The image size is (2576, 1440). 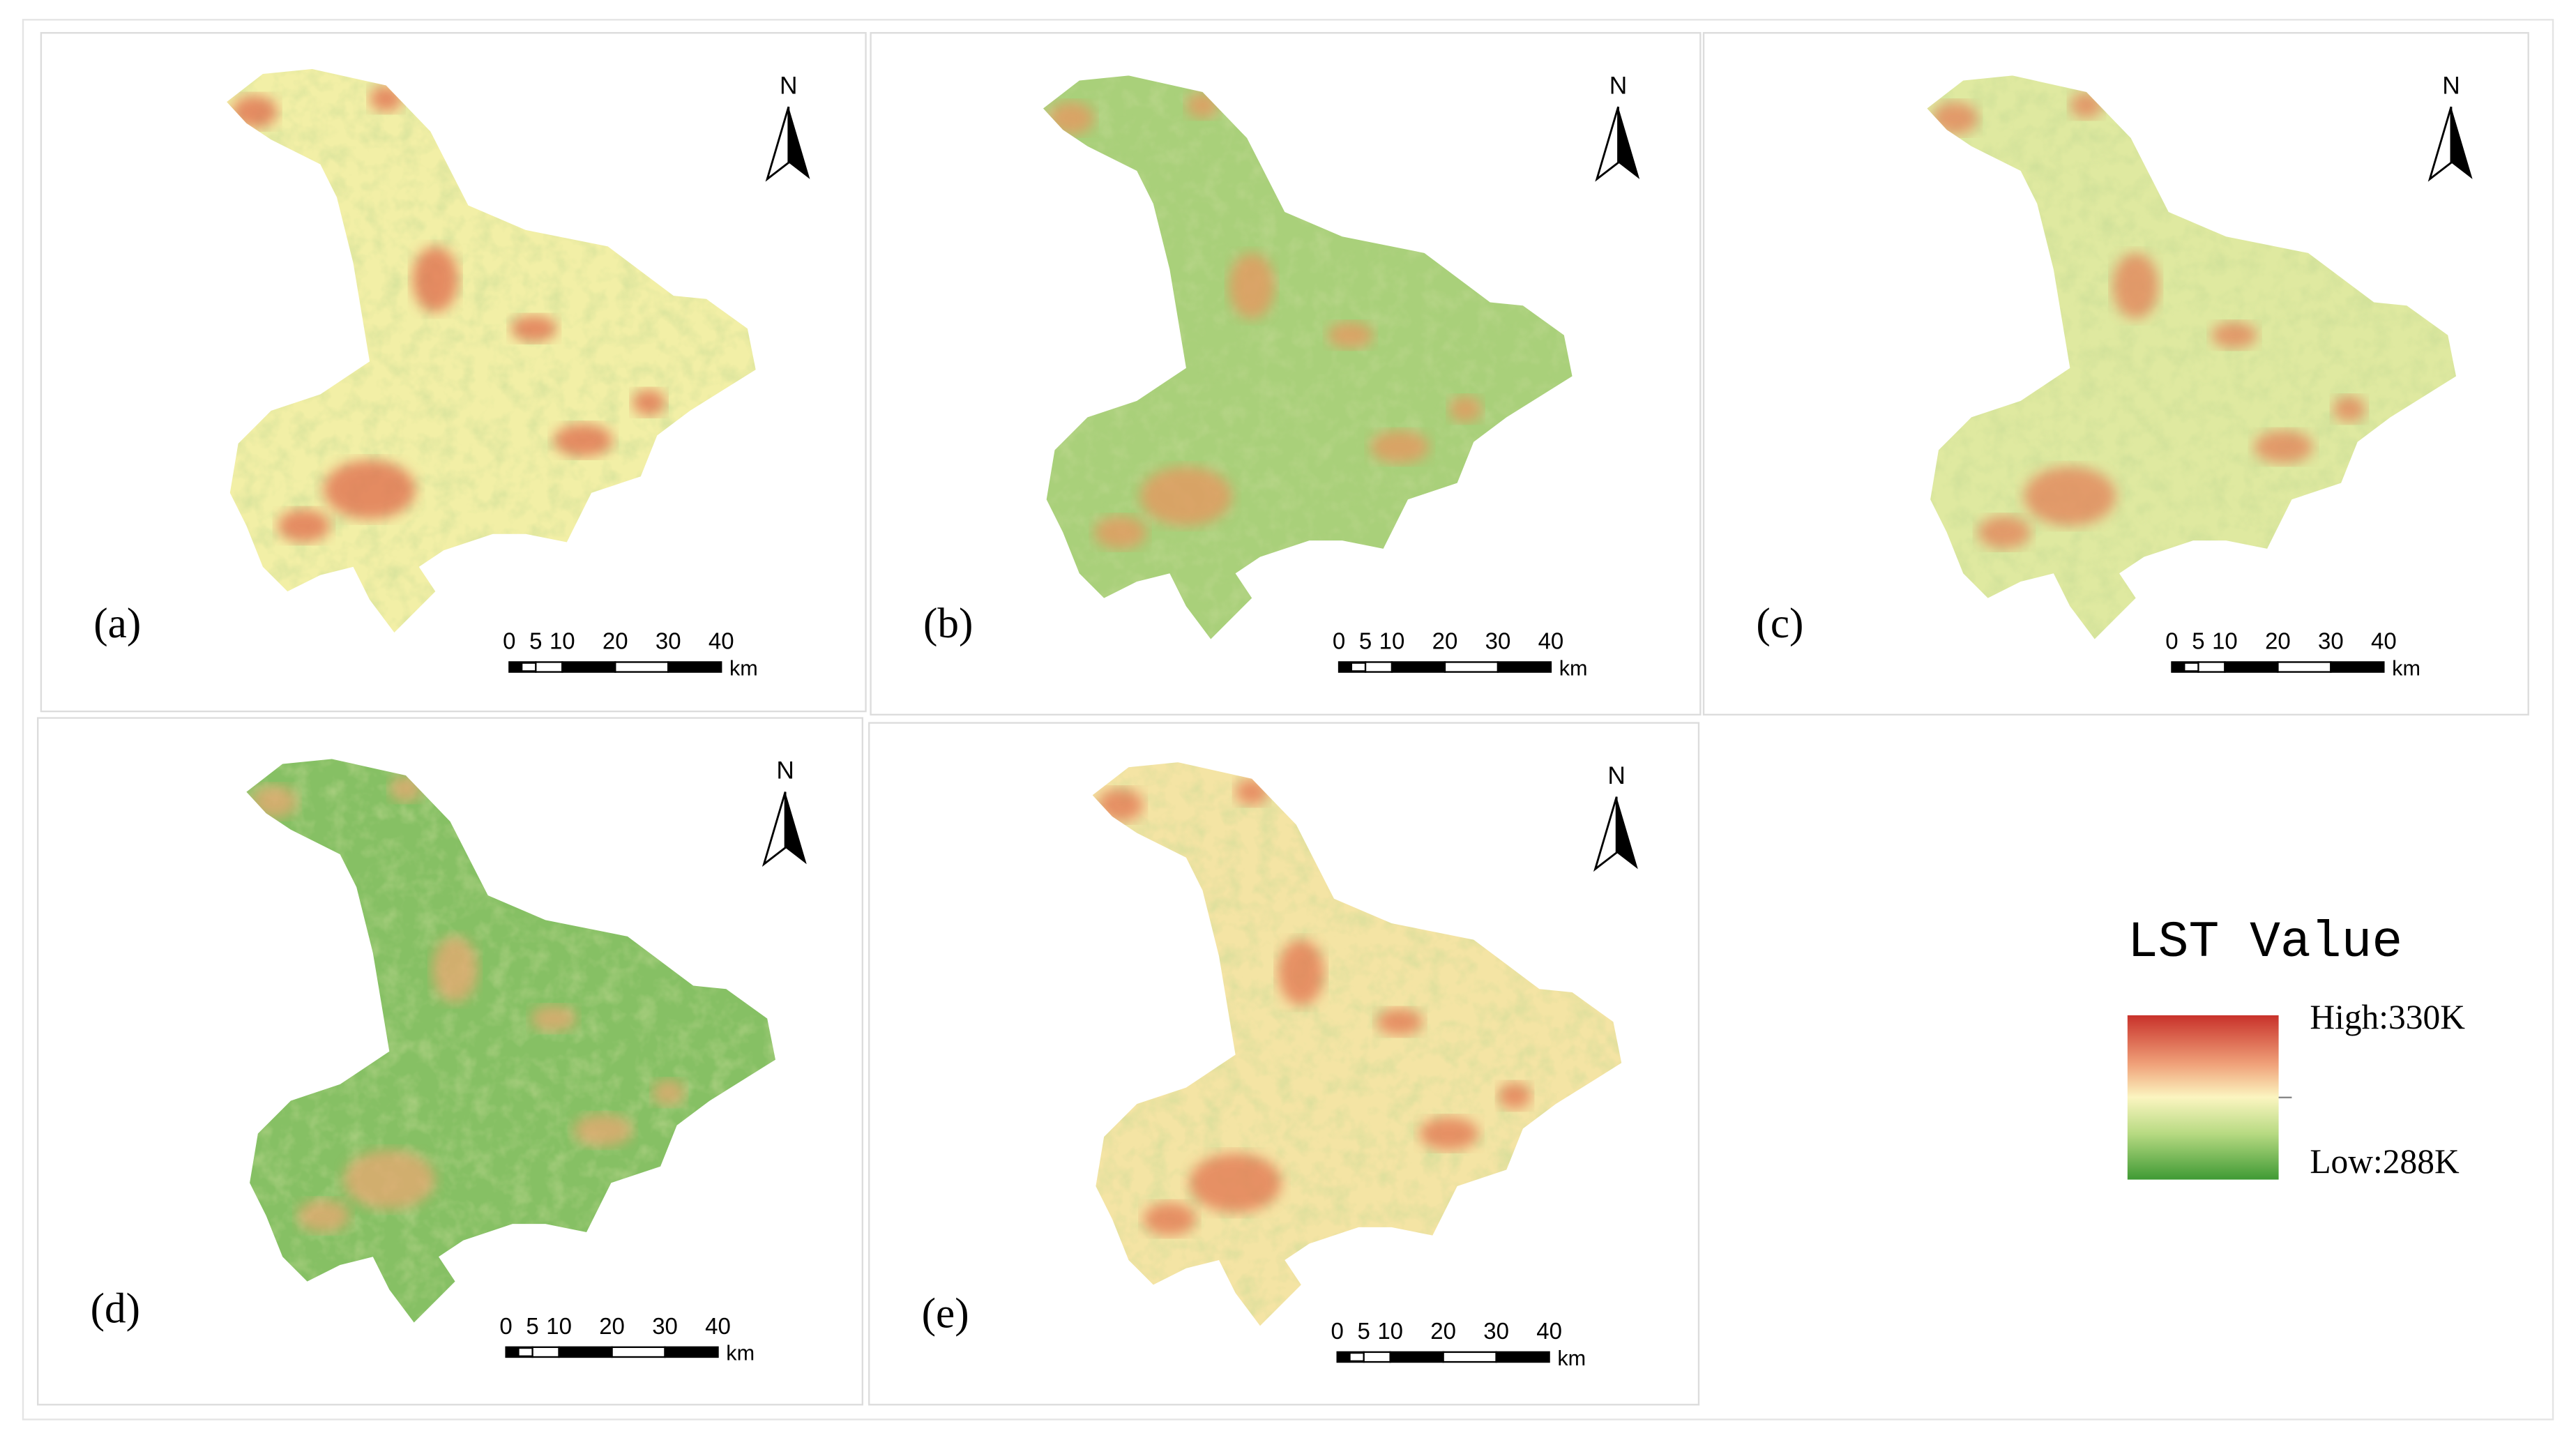 What do you see at coordinates (2296, 1047) in the screenshot?
I see `legend: LST Value High:330K Low:288K` at bounding box center [2296, 1047].